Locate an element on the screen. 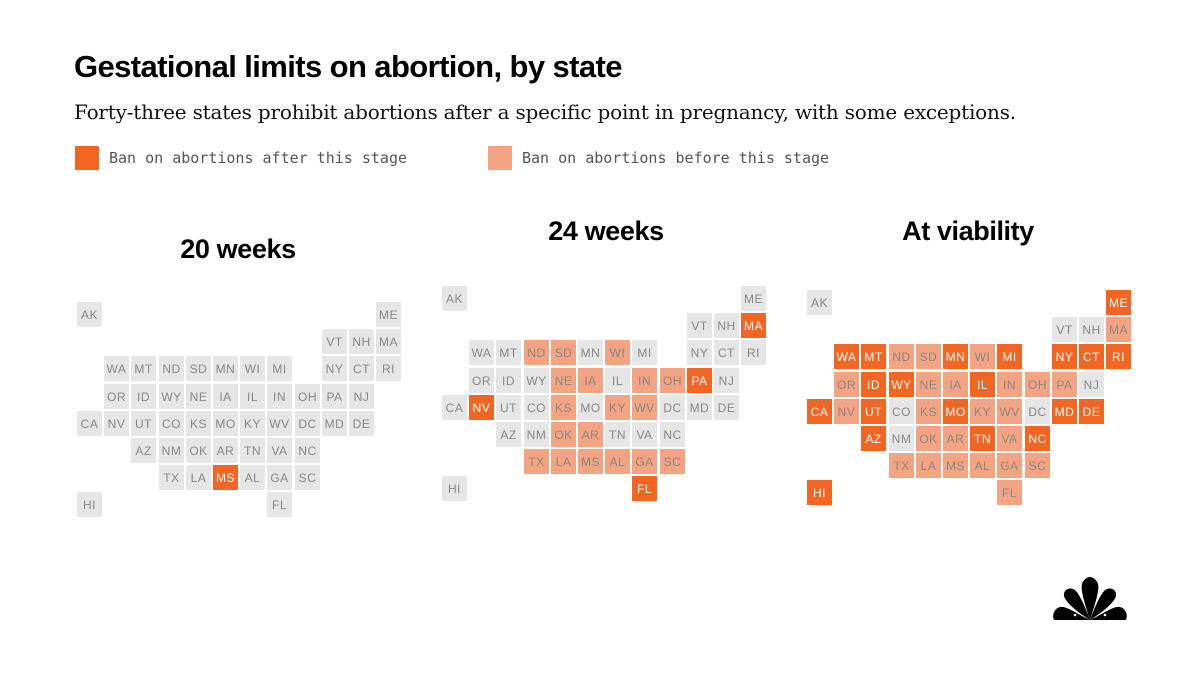 Image resolution: width=1200 pixels, height=675 pixels. state-tile-az-20-weeks: AZ is located at coordinates (143, 450).